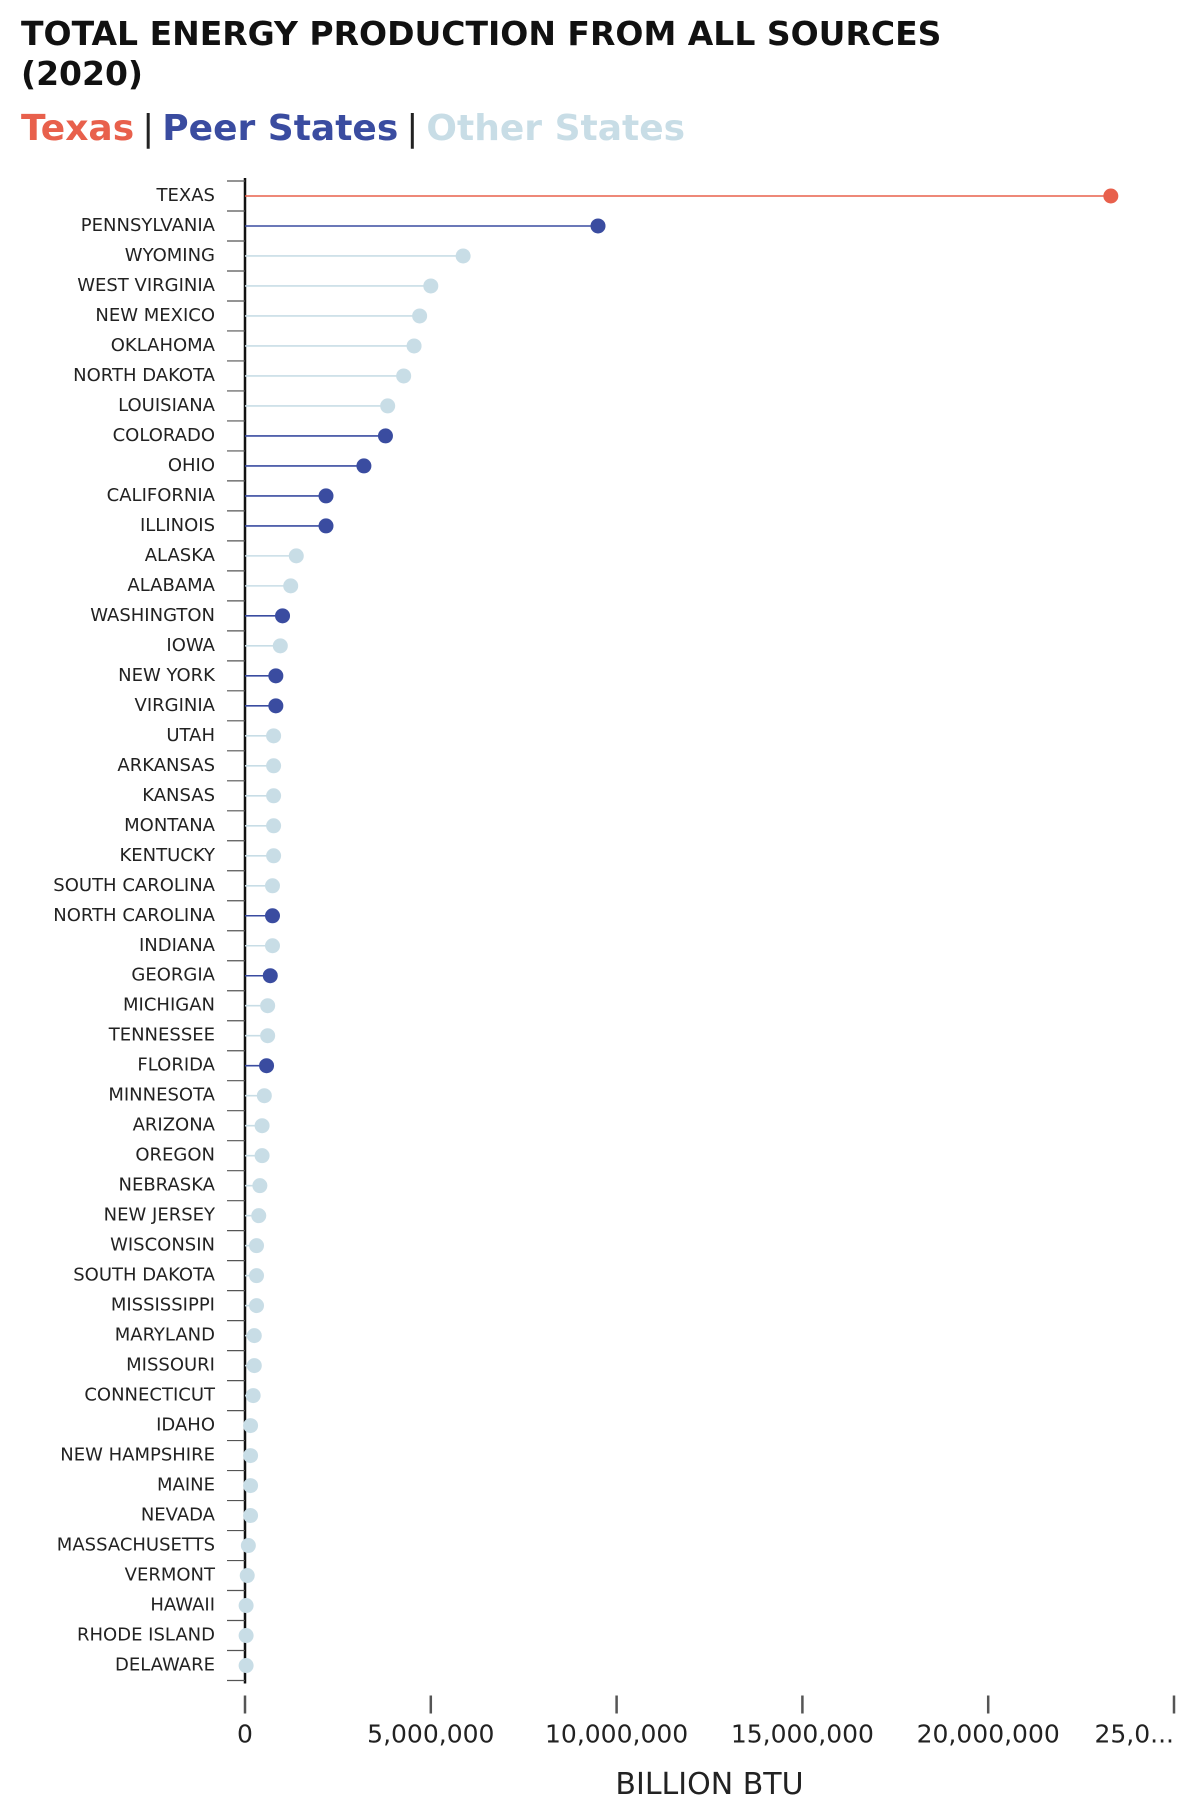  Describe the element at coordinates (161, 1035) in the screenshot. I see `y-tick-label: TENNESSEE` at that location.